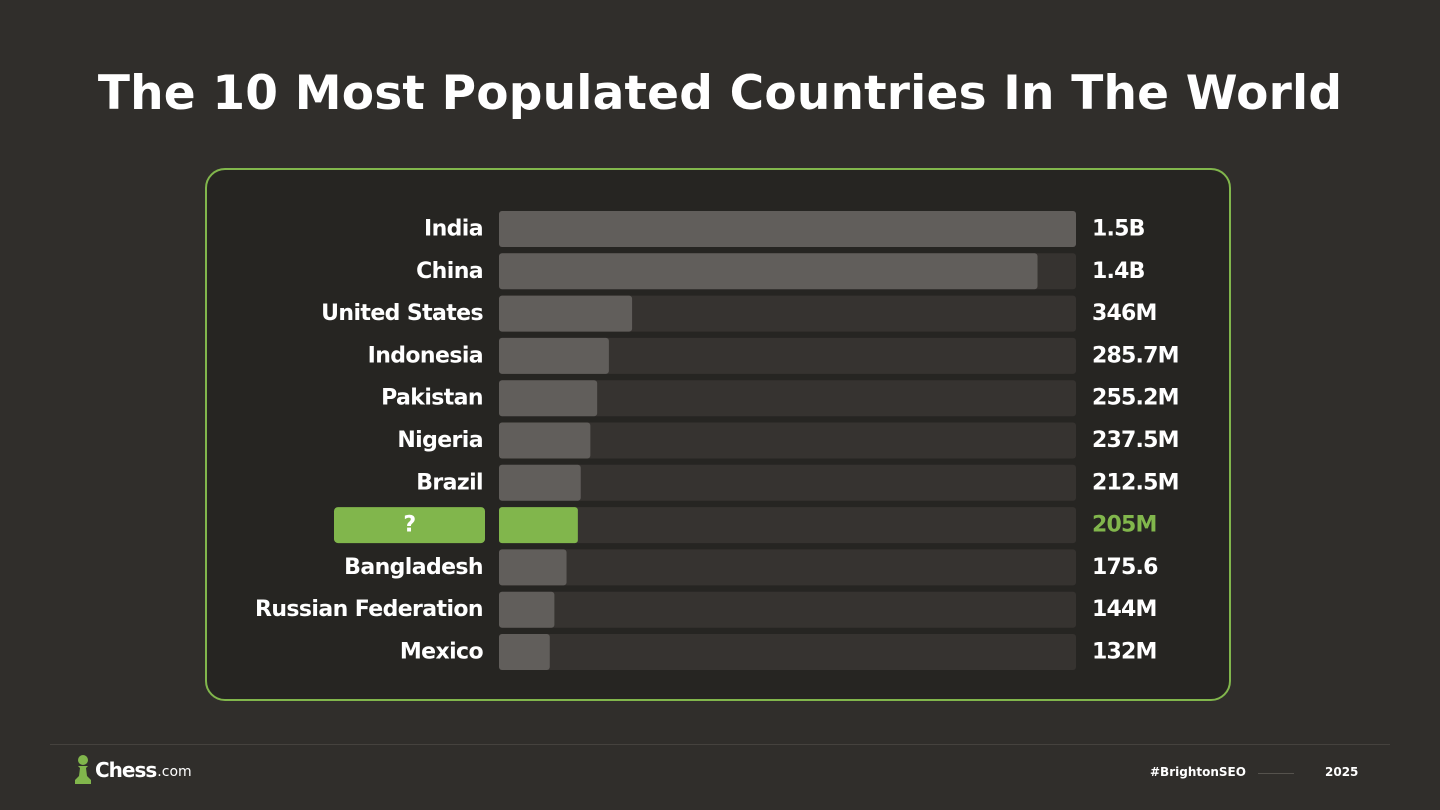 This screenshot has height=810, width=1440. What do you see at coordinates (440, 440) in the screenshot?
I see `country-label-nigeria: Nigeria` at bounding box center [440, 440].